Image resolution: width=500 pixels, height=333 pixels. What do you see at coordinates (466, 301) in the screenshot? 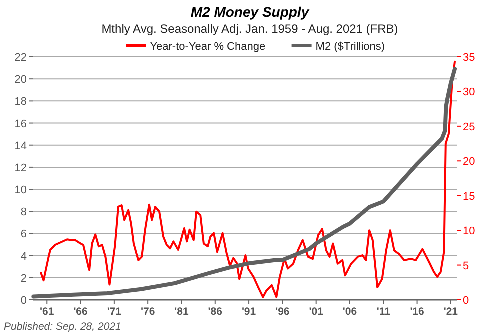
I see `y2-tick-label: 0` at bounding box center [466, 301].